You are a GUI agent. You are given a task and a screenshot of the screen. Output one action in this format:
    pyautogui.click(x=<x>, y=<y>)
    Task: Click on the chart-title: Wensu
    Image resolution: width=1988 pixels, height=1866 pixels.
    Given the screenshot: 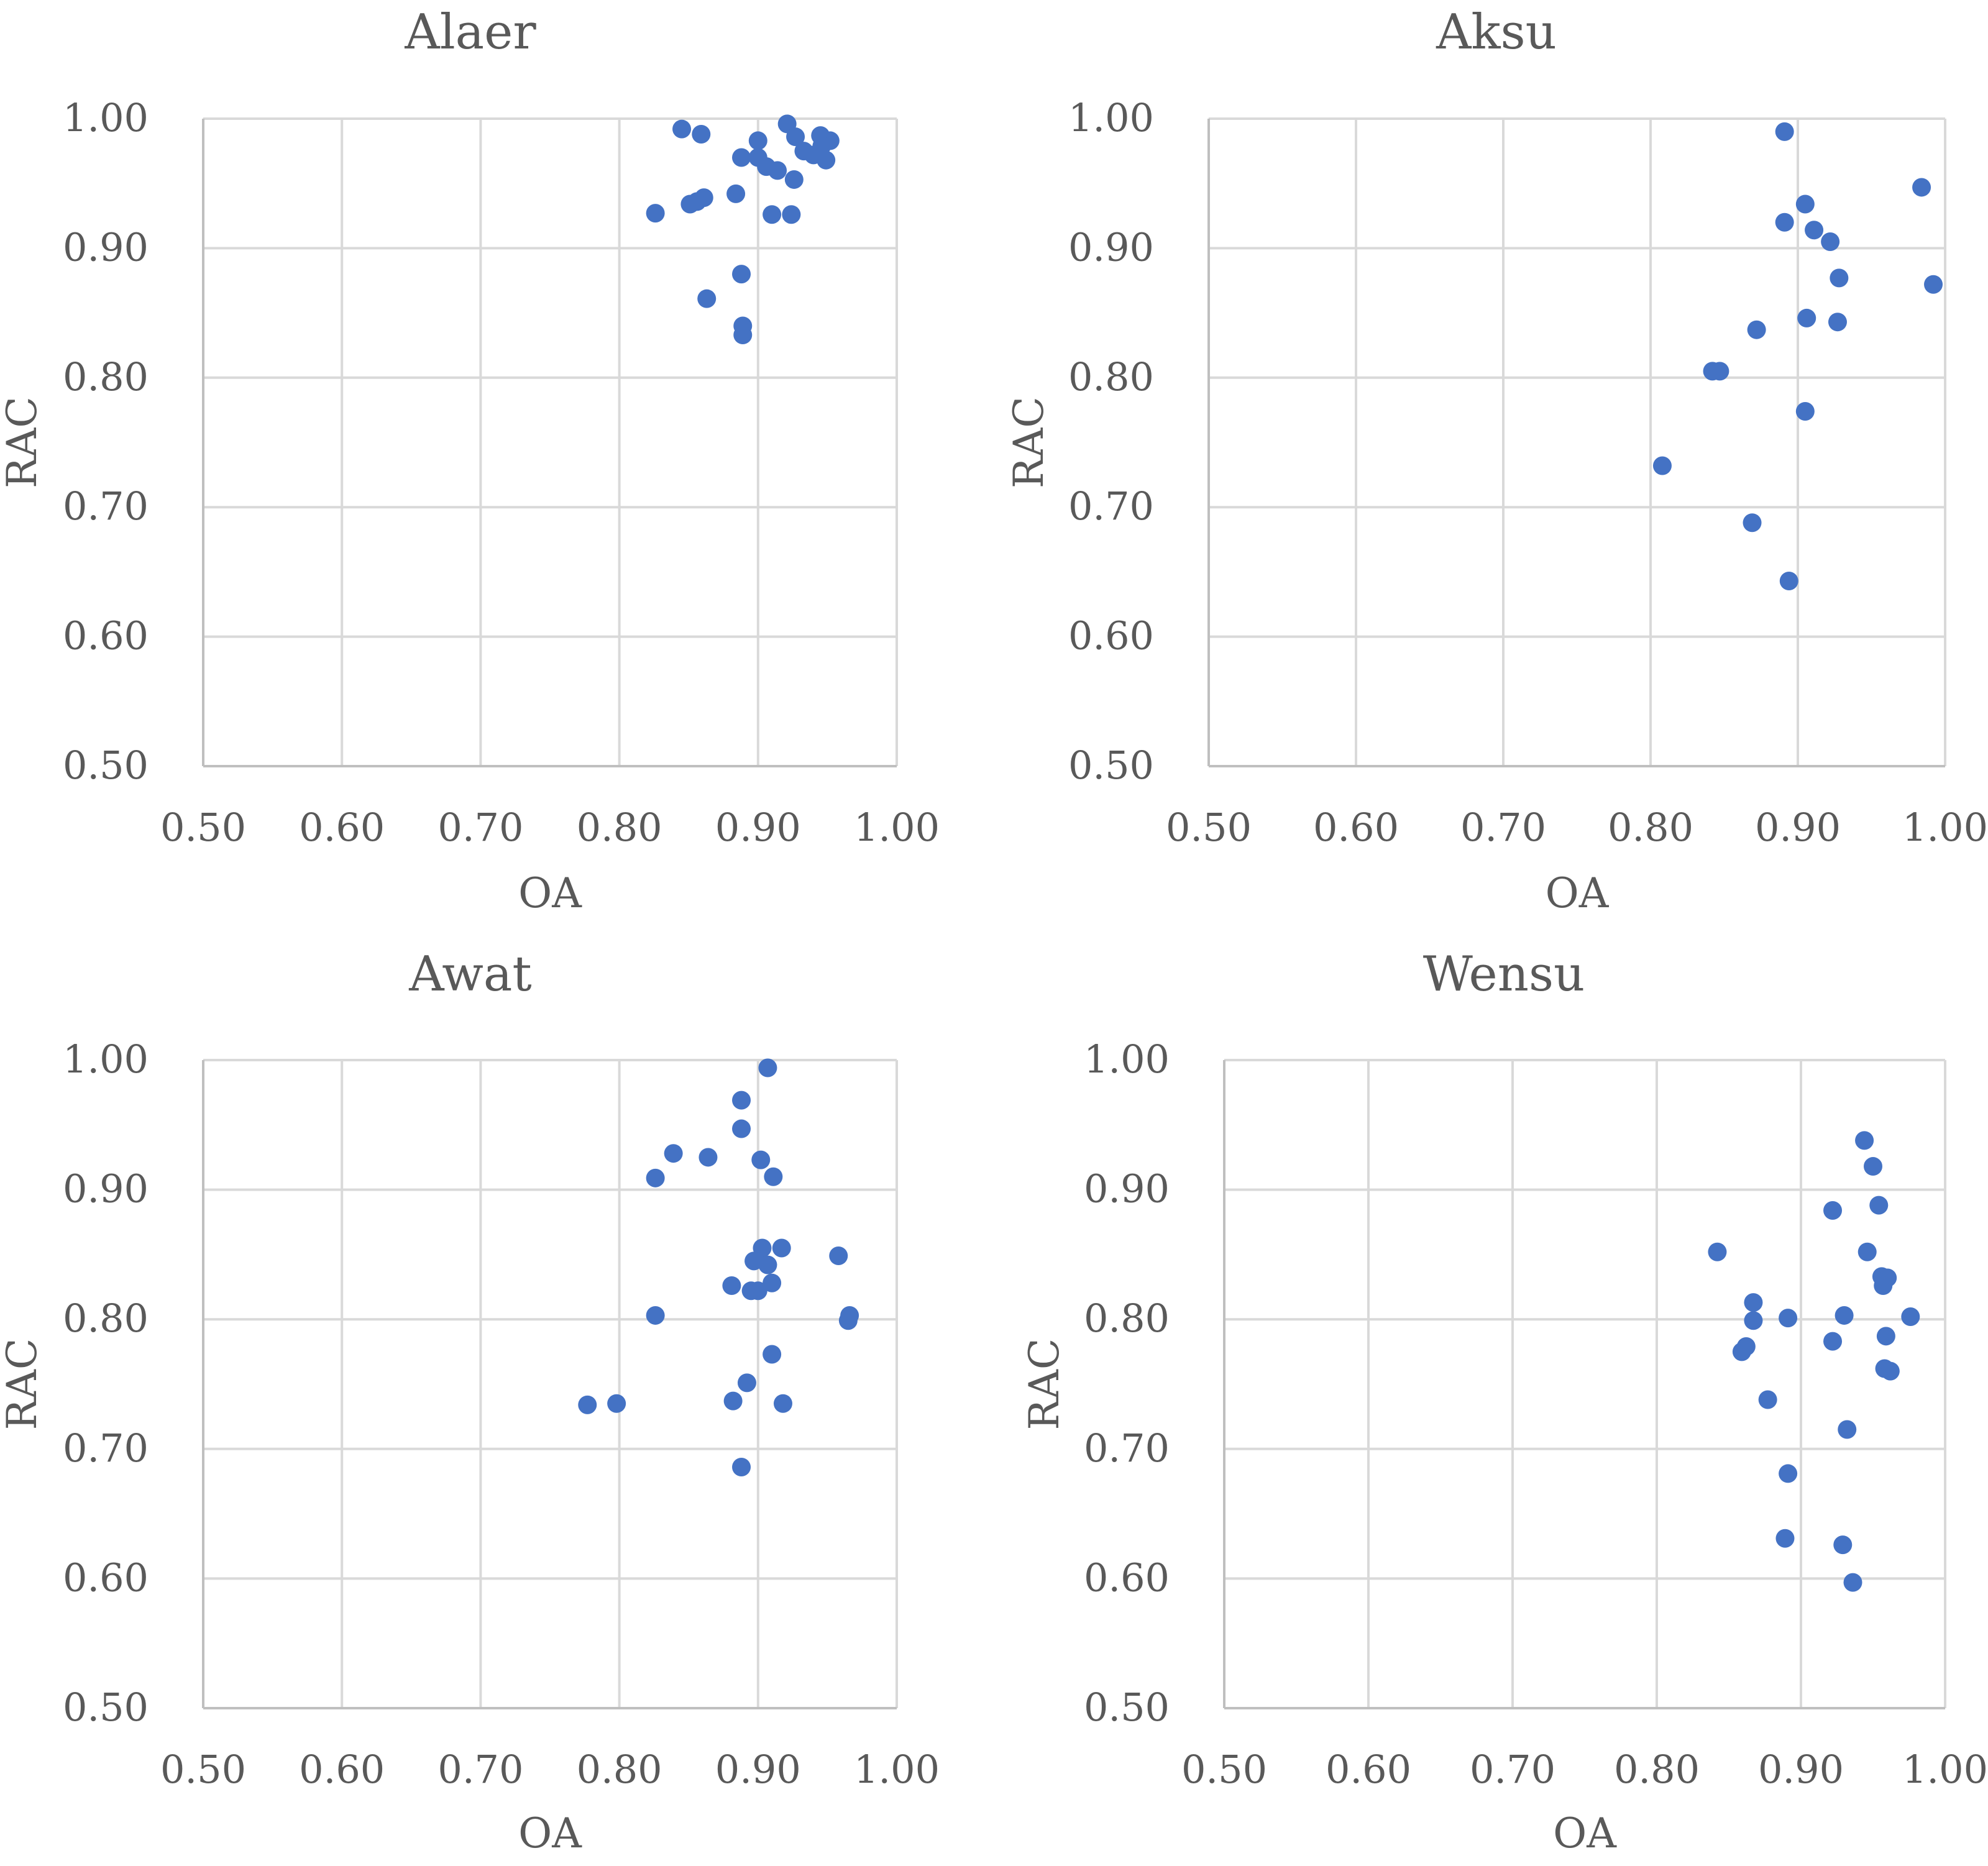 What is the action you would take?
    pyautogui.click(x=1504, y=974)
    